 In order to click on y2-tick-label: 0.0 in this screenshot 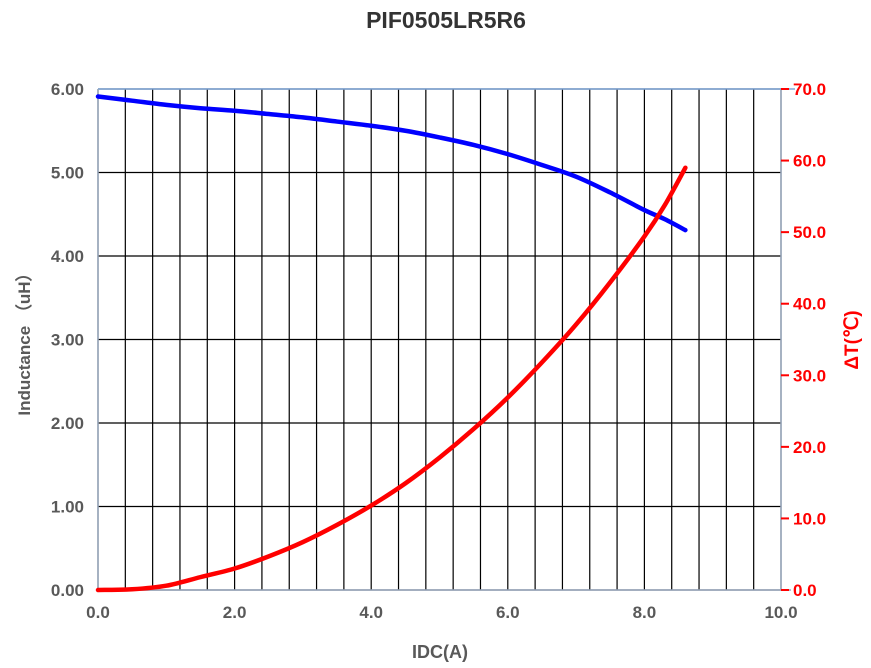, I will do `click(805, 590)`.